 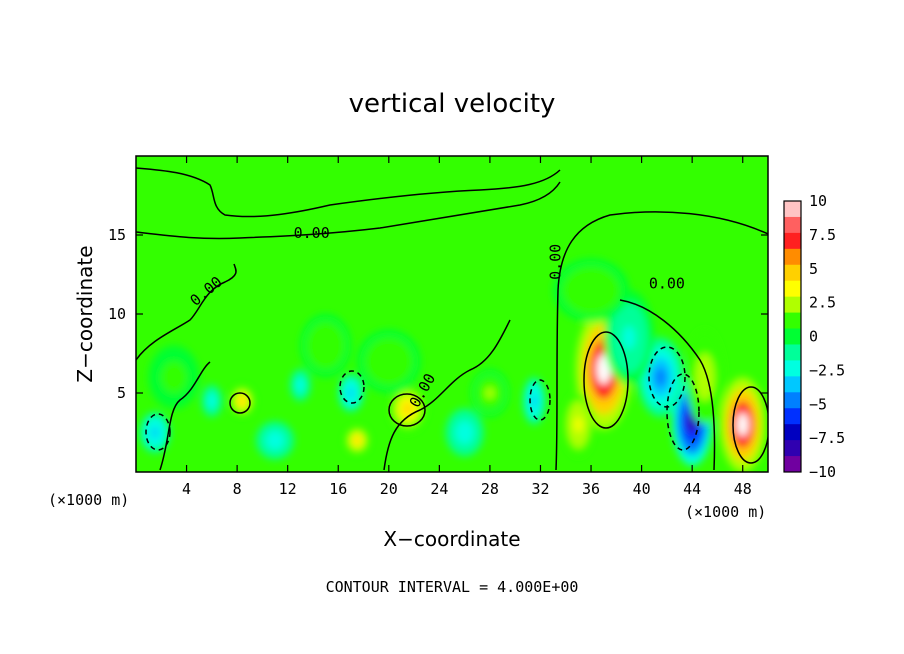 What do you see at coordinates (312, 233) in the screenshot?
I see `contour-label-0: 0.00` at bounding box center [312, 233].